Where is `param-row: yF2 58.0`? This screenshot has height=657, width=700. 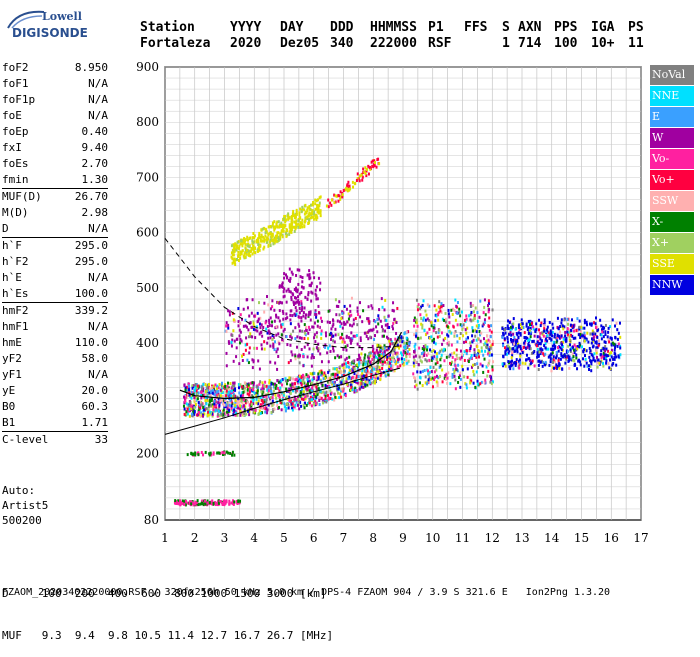 param-row: yF2 58.0 is located at coordinates (55, 359).